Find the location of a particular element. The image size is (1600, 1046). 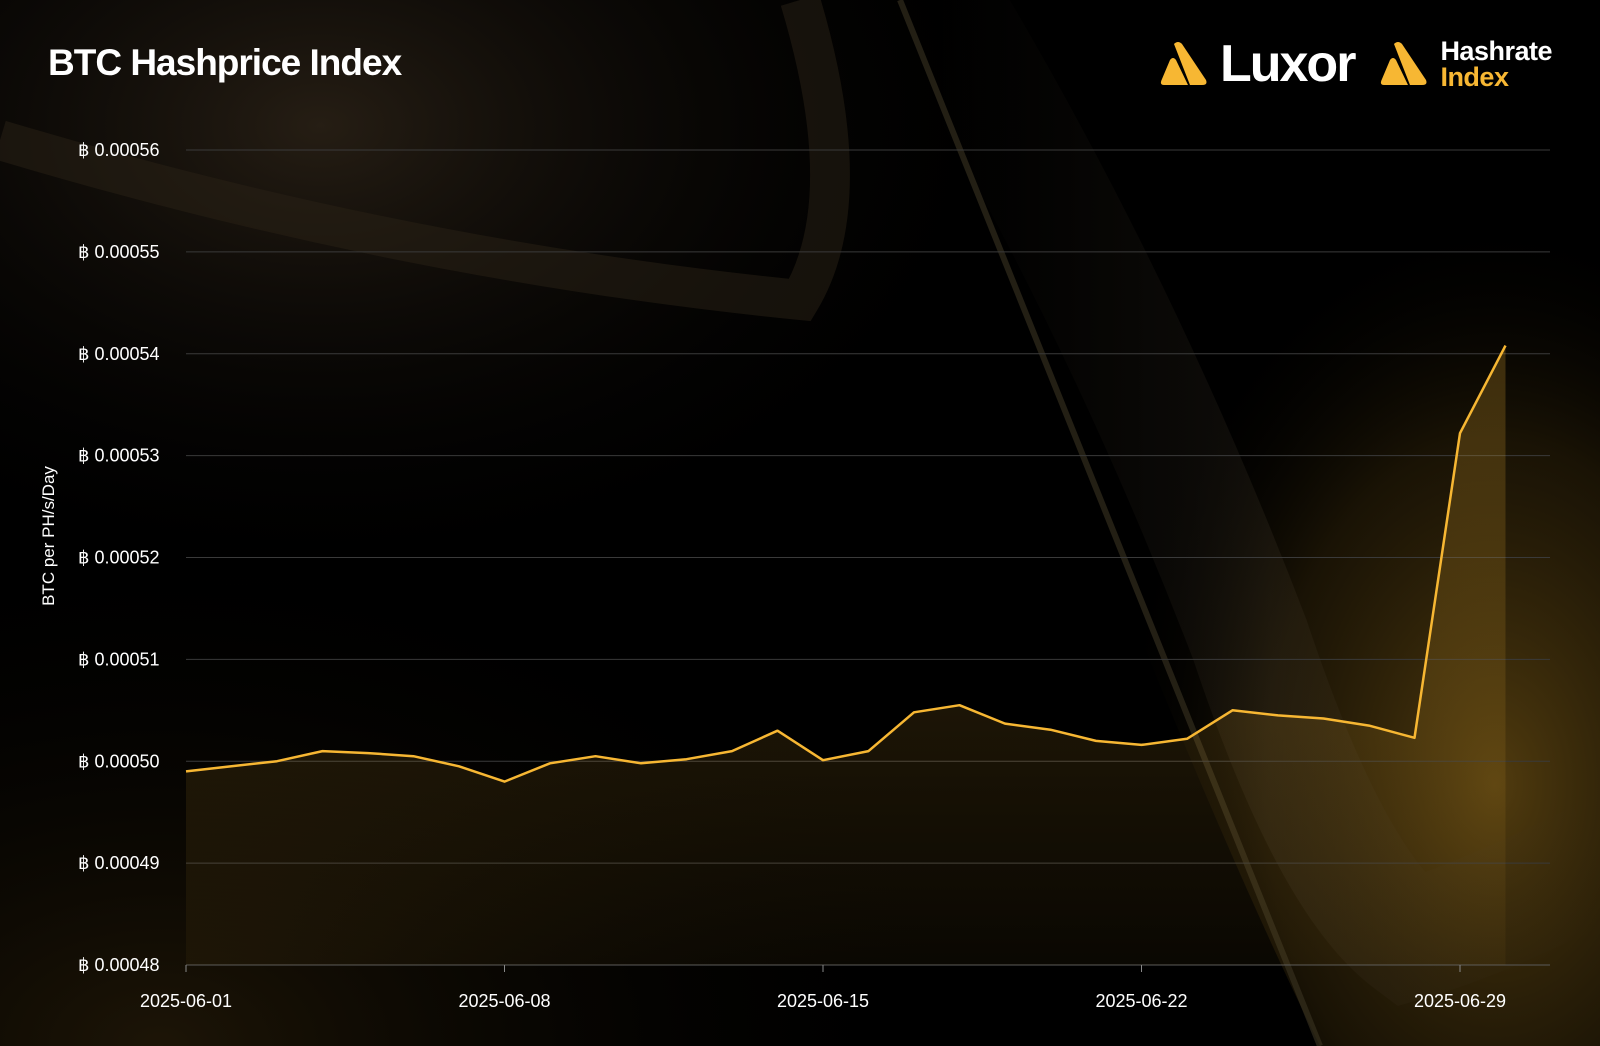

hashrate-index-mark-icon is located at coordinates (1404, 63).